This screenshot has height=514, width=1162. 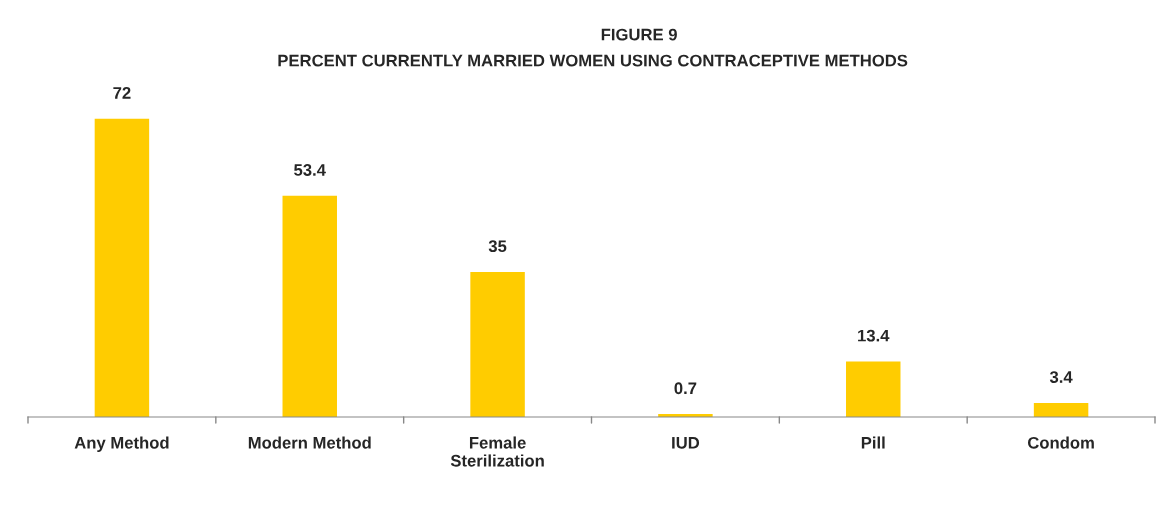 I want to click on x-tick-label: Condom, so click(x=1060, y=442).